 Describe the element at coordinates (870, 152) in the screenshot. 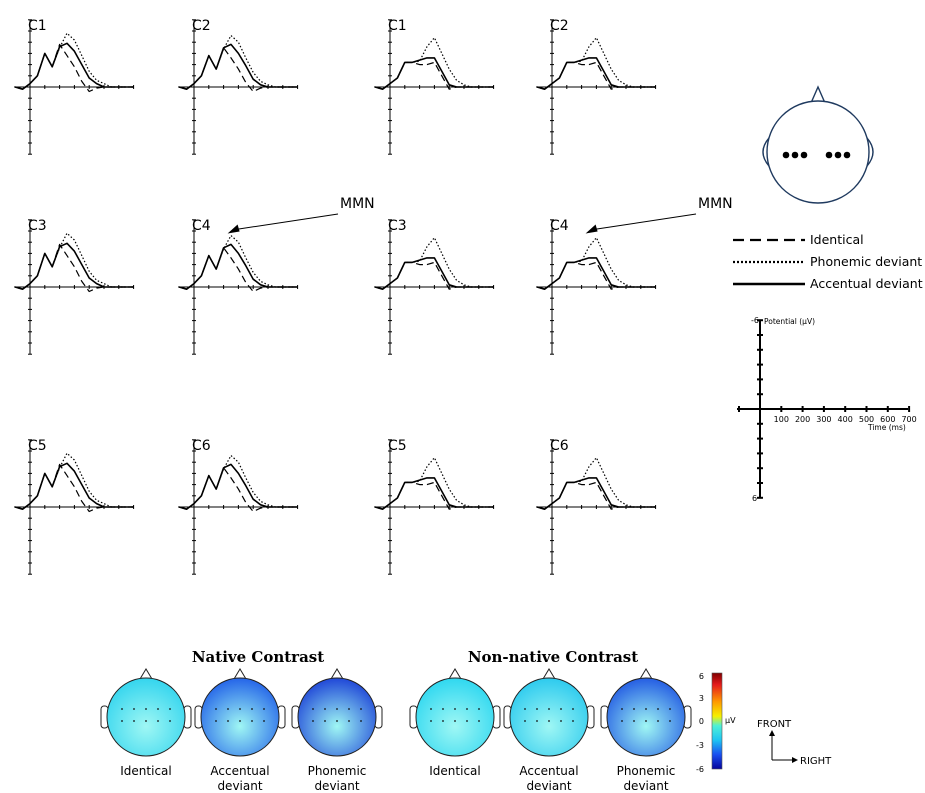

I see `right-ear` at that location.